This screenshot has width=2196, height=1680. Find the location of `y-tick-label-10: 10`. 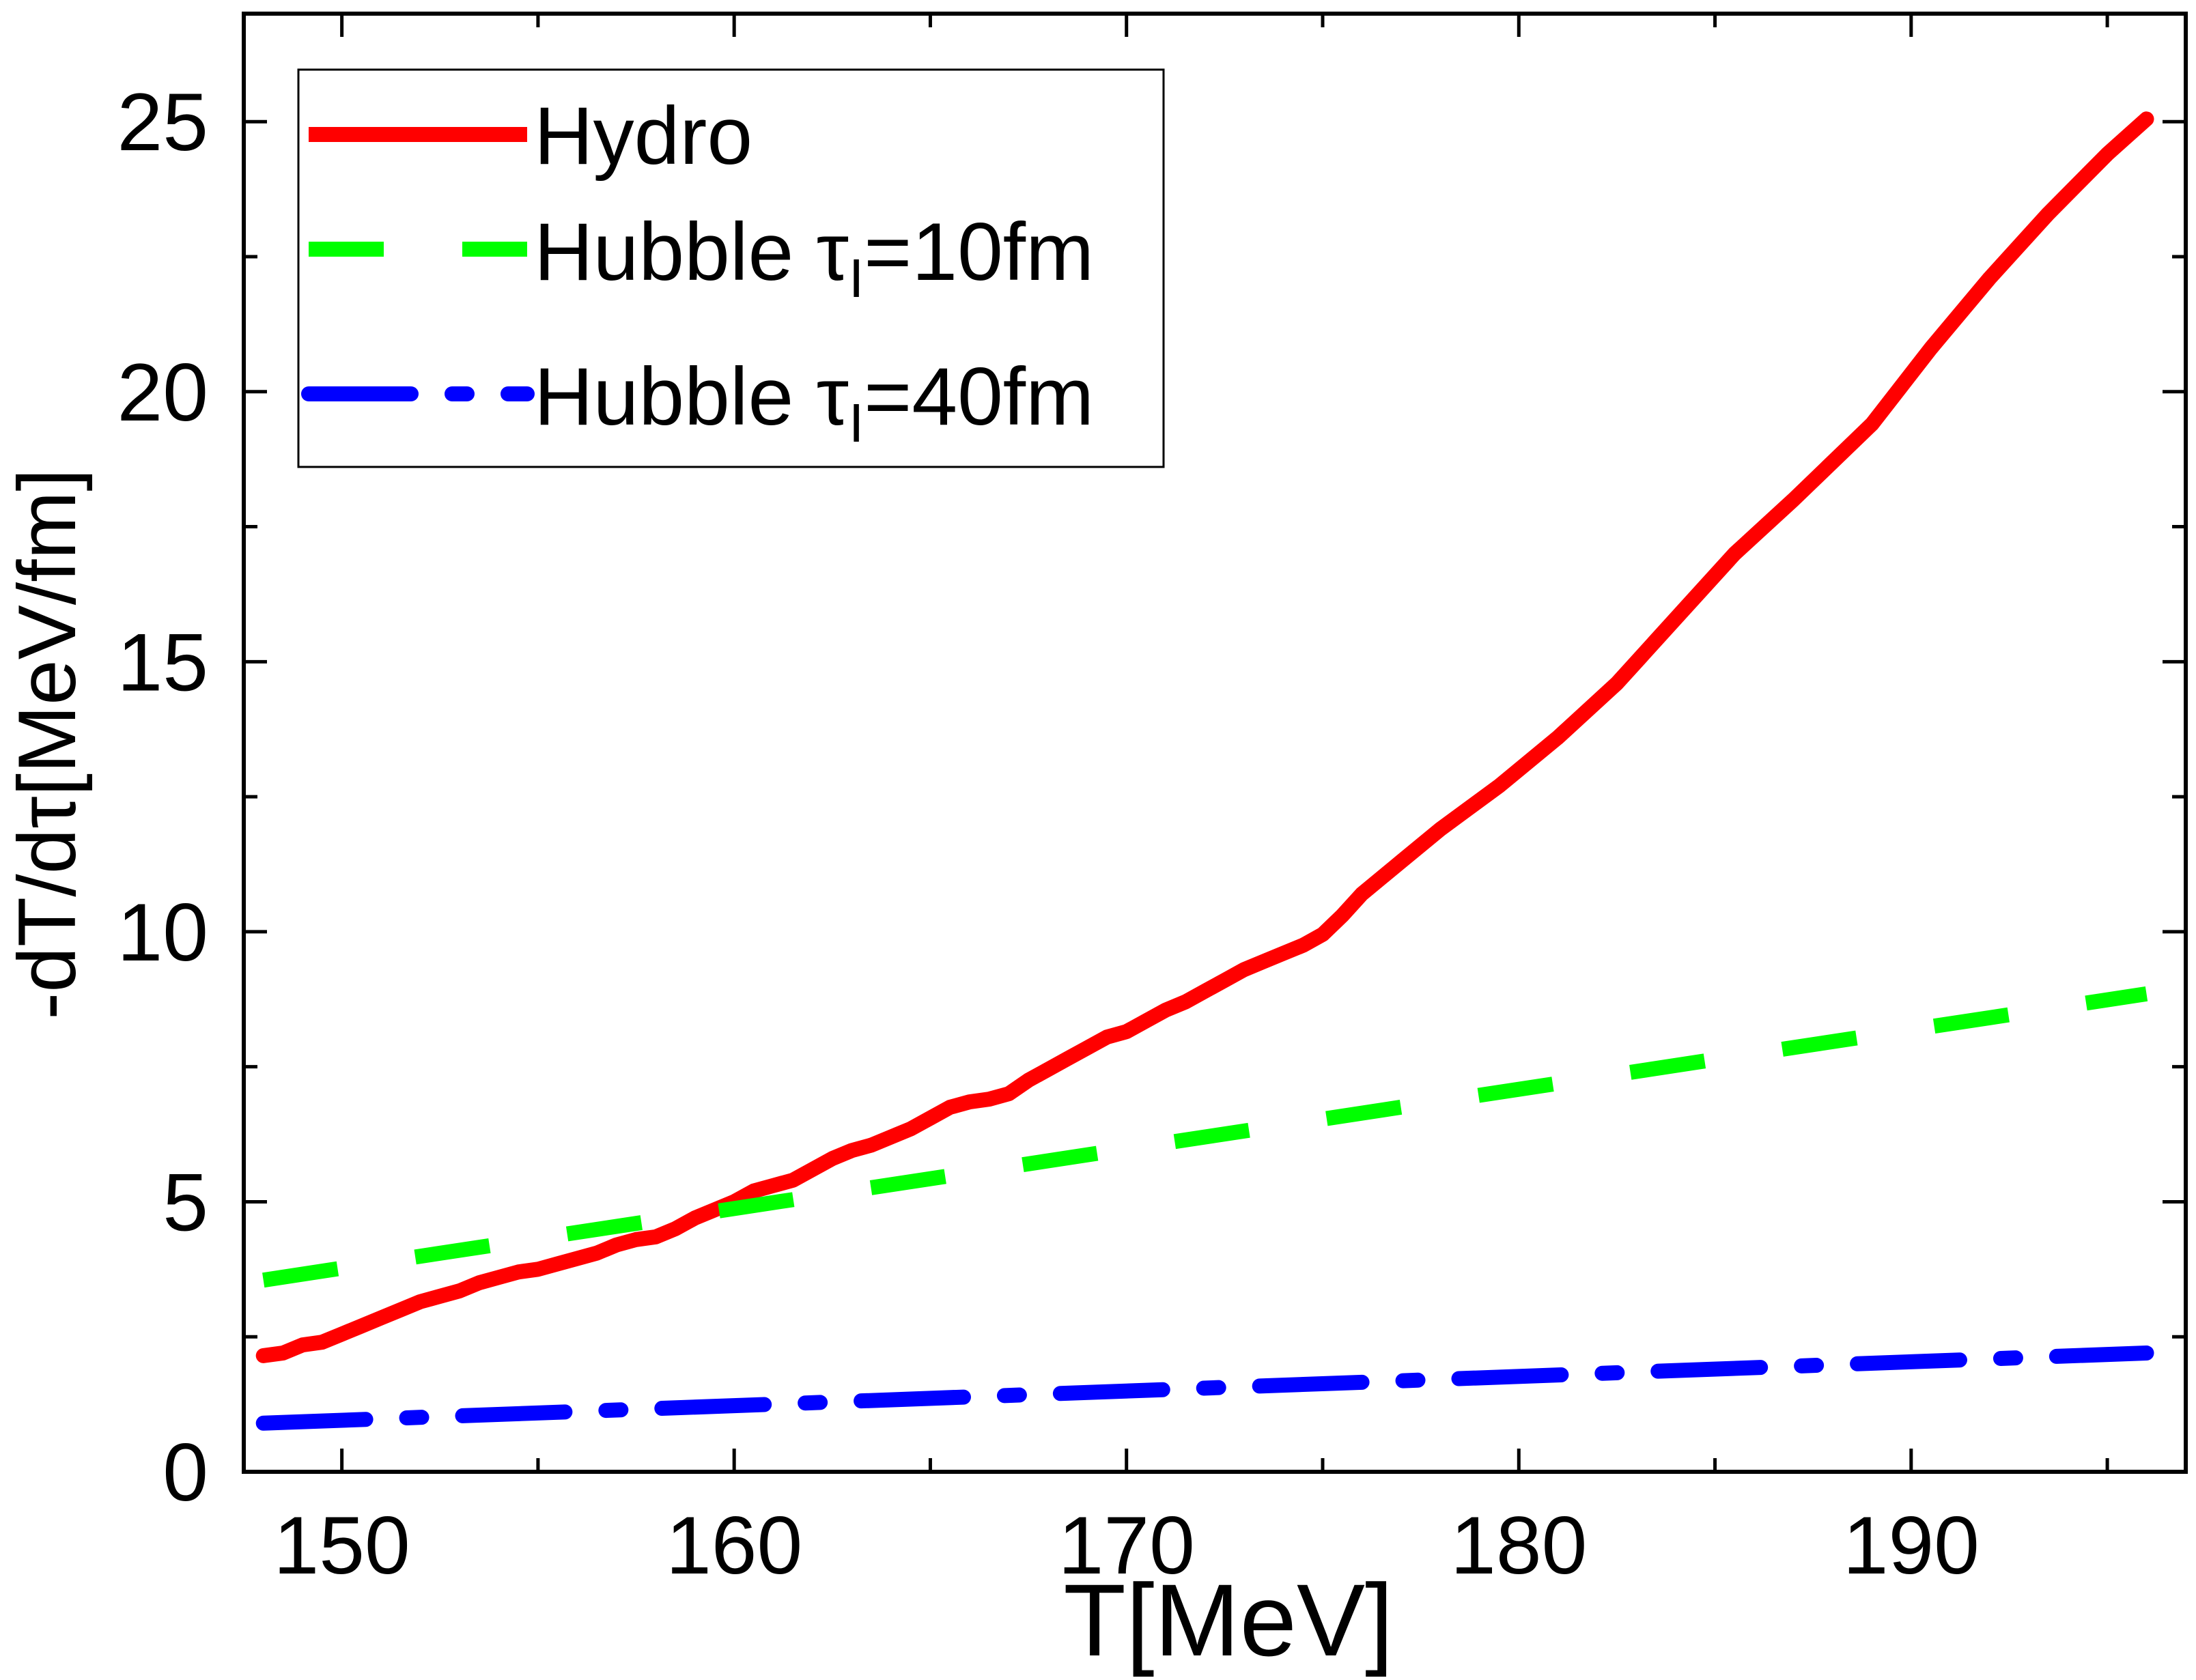

y-tick-label-10: 10 is located at coordinates (162, 932).